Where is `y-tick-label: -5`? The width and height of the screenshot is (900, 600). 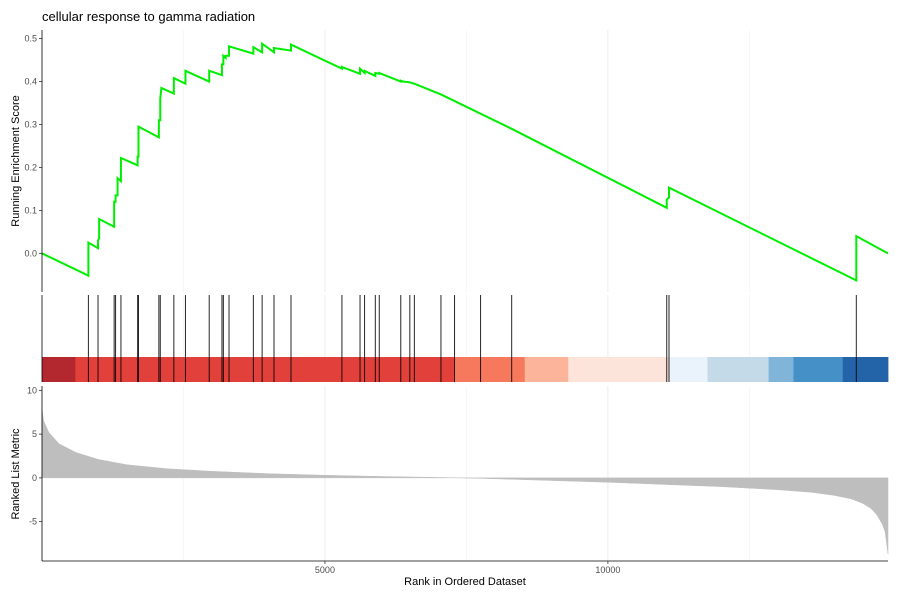
y-tick-label: -5 is located at coordinates (33, 522).